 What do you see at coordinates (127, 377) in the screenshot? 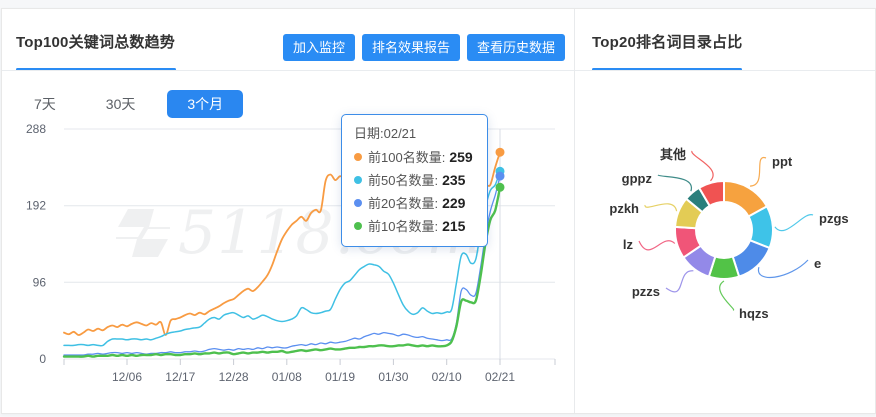
I see `svg-text: 12/06` at bounding box center [127, 377].